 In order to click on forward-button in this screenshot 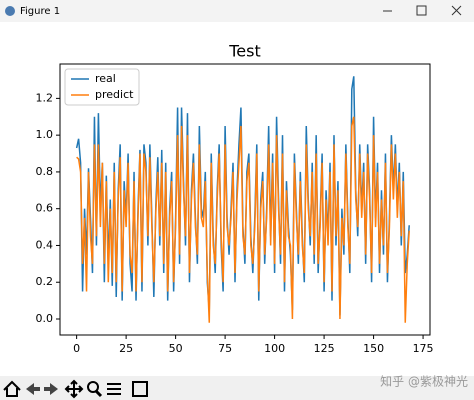, I will do `click(51, 389)`.